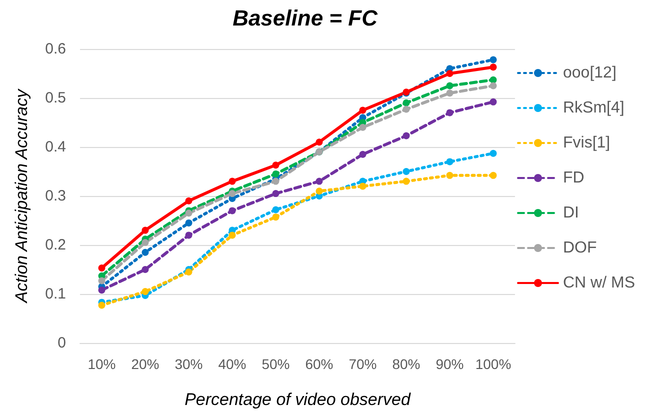 The image size is (645, 417). Describe the element at coordinates (188, 364) in the screenshot. I see `x-tick-label: 30%` at that location.